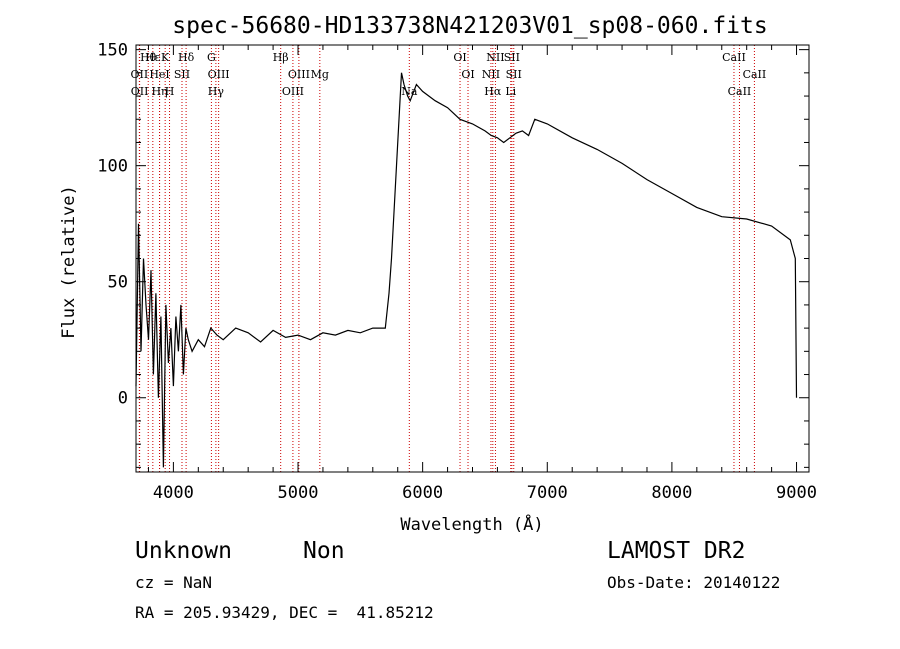 Image resolution: width=900 pixels, height=649 pixels. What do you see at coordinates (173, 493) in the screenshot?
I see `x-tick-label: 4000` at bounding box center [173, 493].